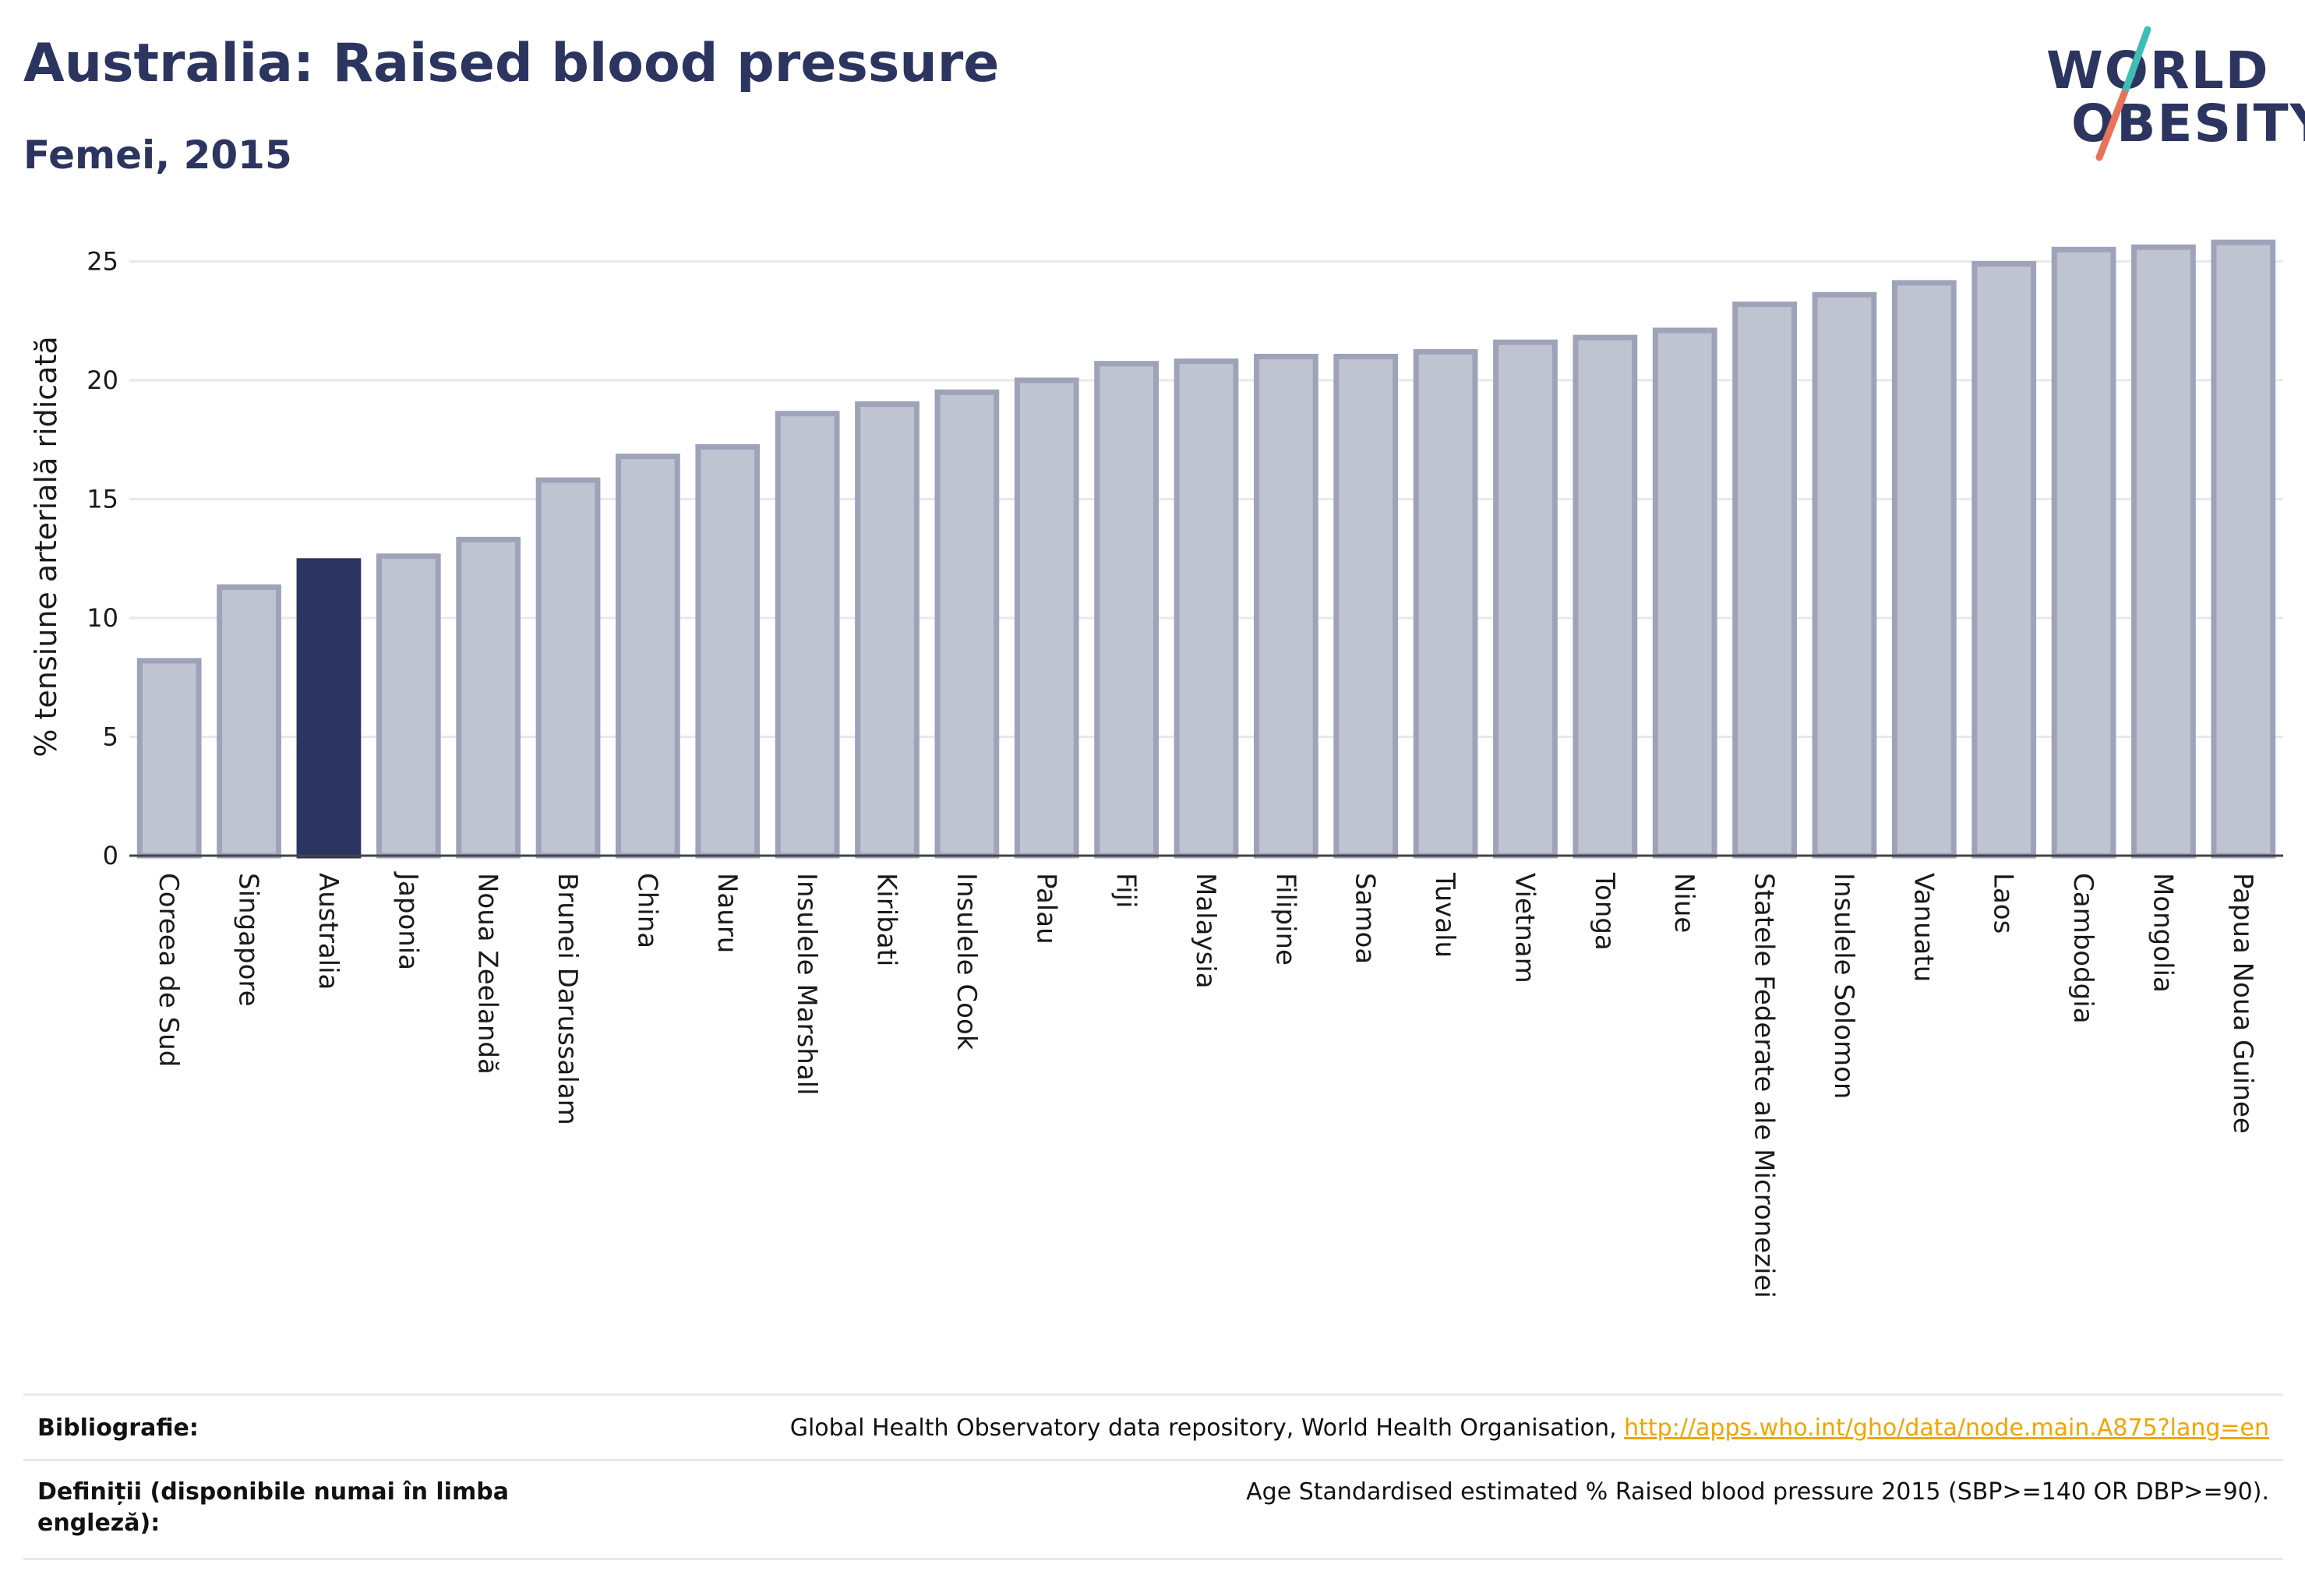  I want to click on x-category-label: Noua Zeelandă, so click(487, 974).